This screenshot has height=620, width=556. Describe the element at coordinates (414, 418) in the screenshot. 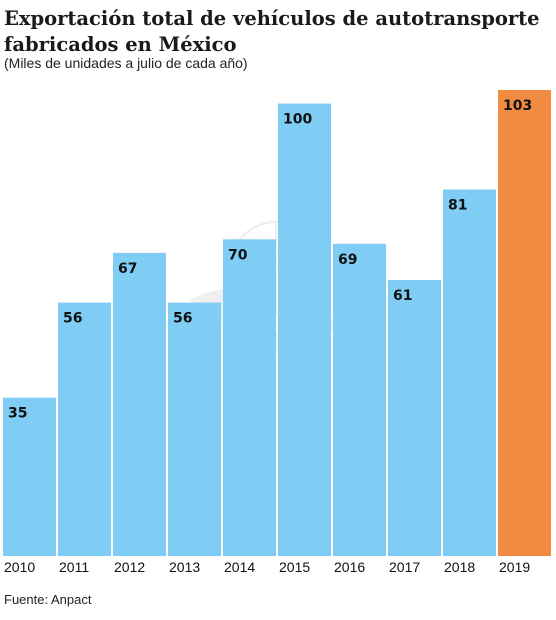

I see `bar-2017` at that location.